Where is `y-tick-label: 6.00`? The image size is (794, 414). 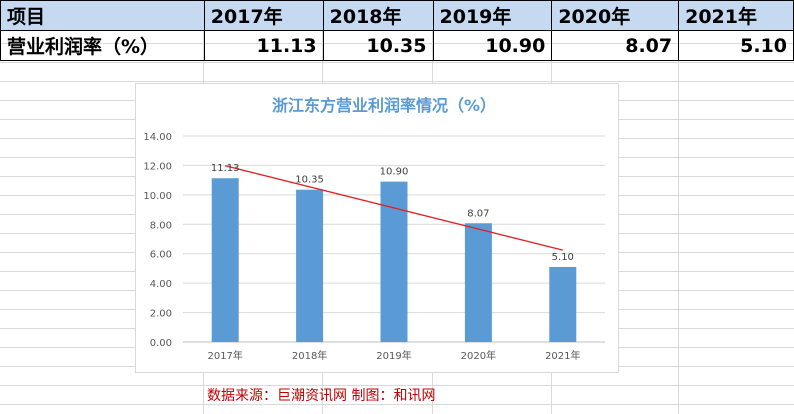 y-tick-label: 6.00 is located at coordinates (161, 255).